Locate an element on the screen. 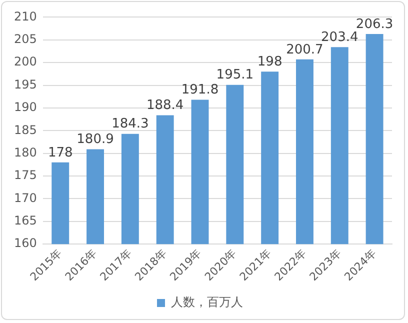 The image size is (408, 323). data-label: 184.3 is located at coordinates (130, 124).